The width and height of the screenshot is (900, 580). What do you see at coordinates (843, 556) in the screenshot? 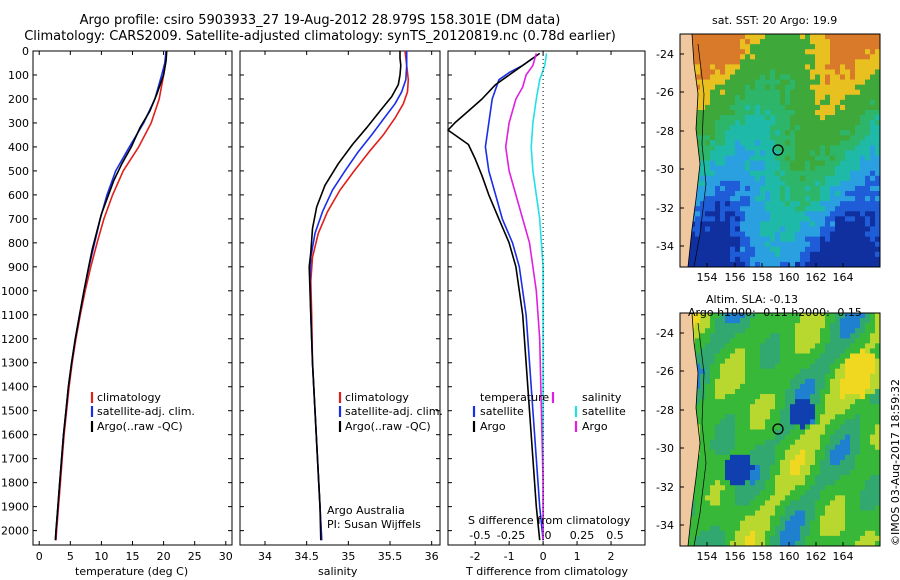
I see `sla-x-tick-5: 164` at bounding box center [843, 556].